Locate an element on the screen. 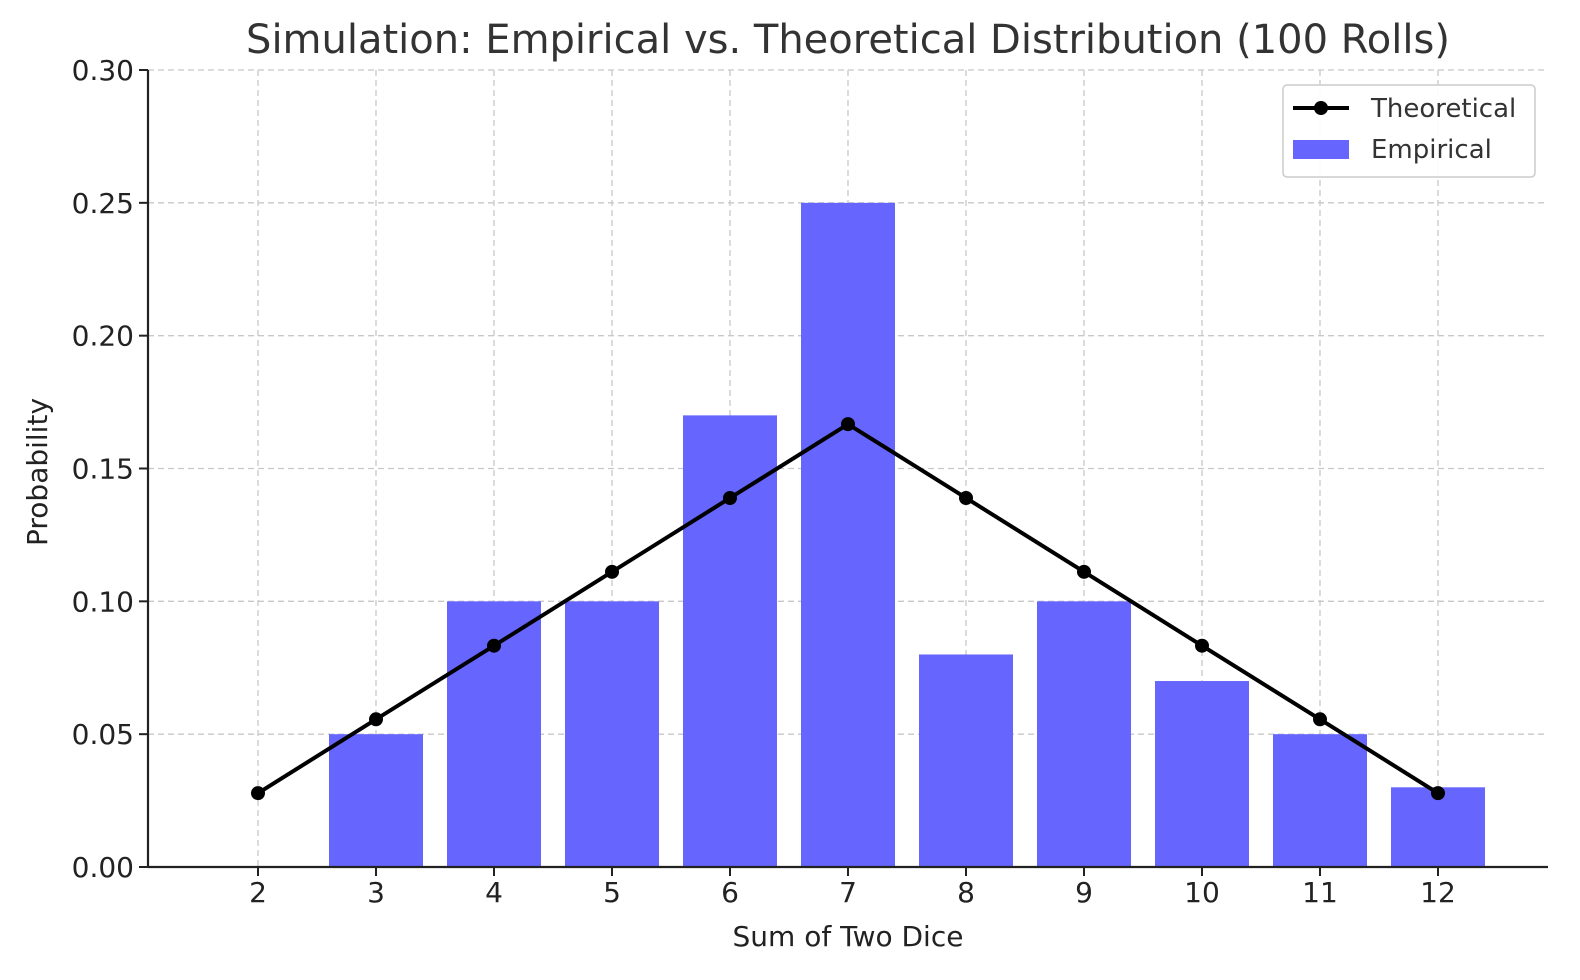  x-tick-label: 9 is located at coordinates (1084, 892).